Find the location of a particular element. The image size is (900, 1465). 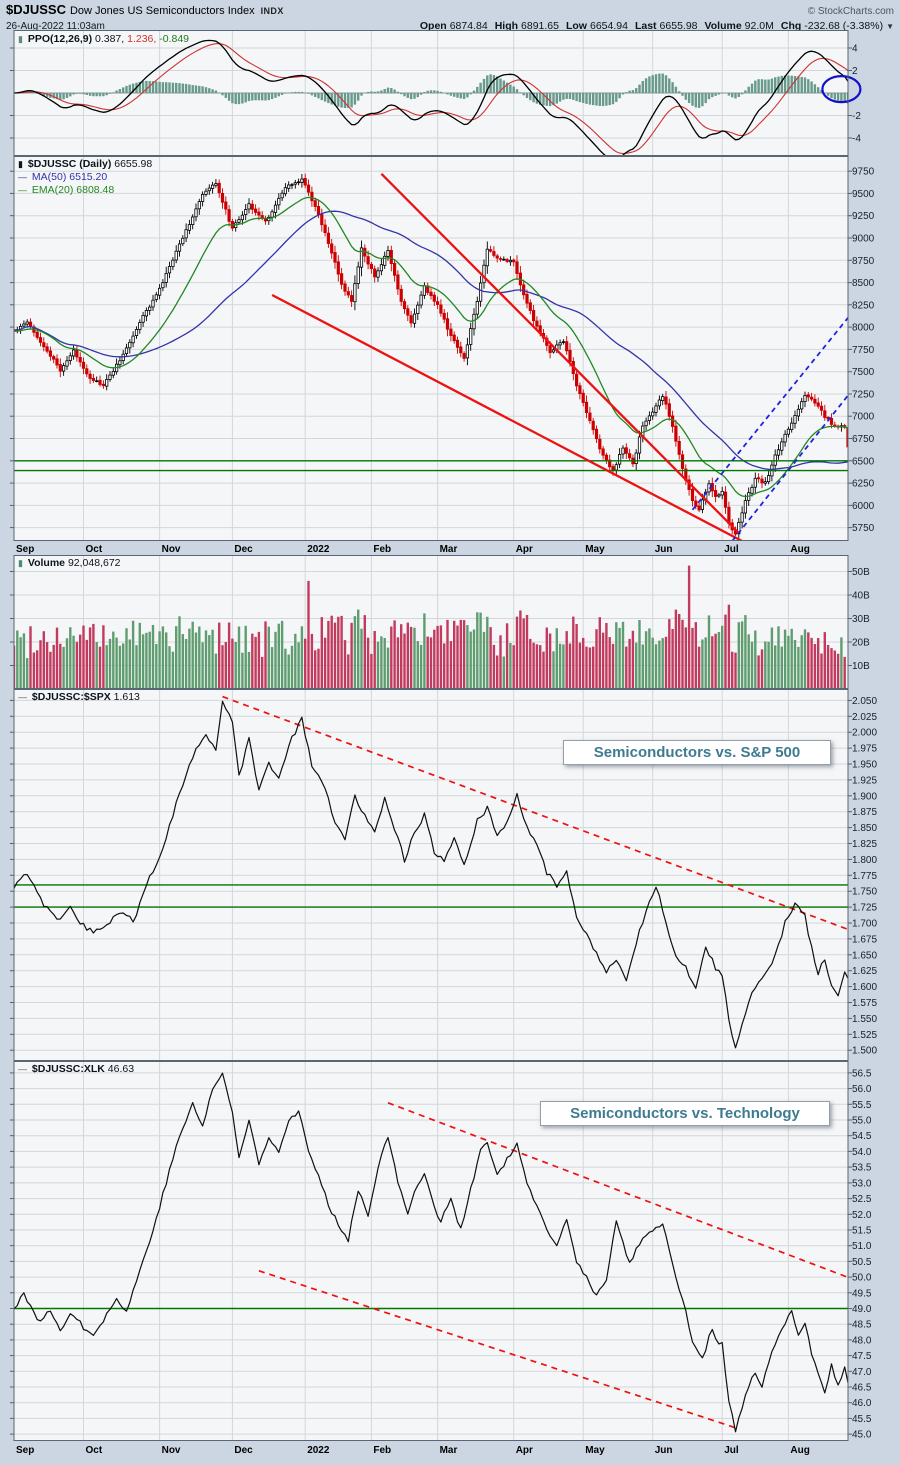

price-legend-row: ▮ $DJUSSC (Daily) 6655.98 is located at coordinates (85, 164).